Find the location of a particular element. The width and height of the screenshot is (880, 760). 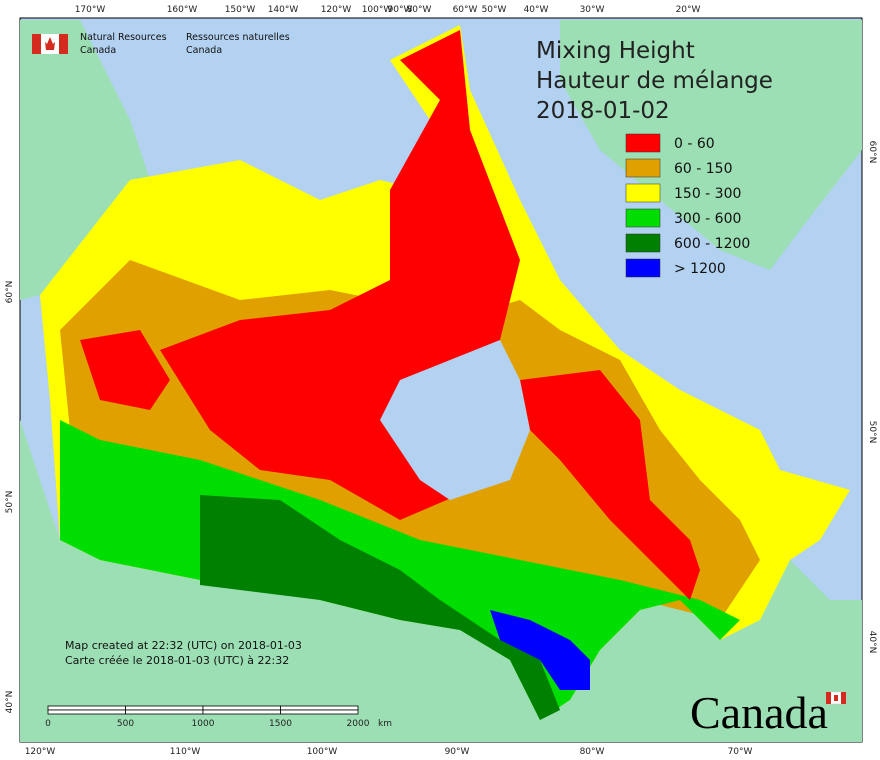

scale-bar: 0 500 1000 1500 2000 km is located at coordinates (218, 717).